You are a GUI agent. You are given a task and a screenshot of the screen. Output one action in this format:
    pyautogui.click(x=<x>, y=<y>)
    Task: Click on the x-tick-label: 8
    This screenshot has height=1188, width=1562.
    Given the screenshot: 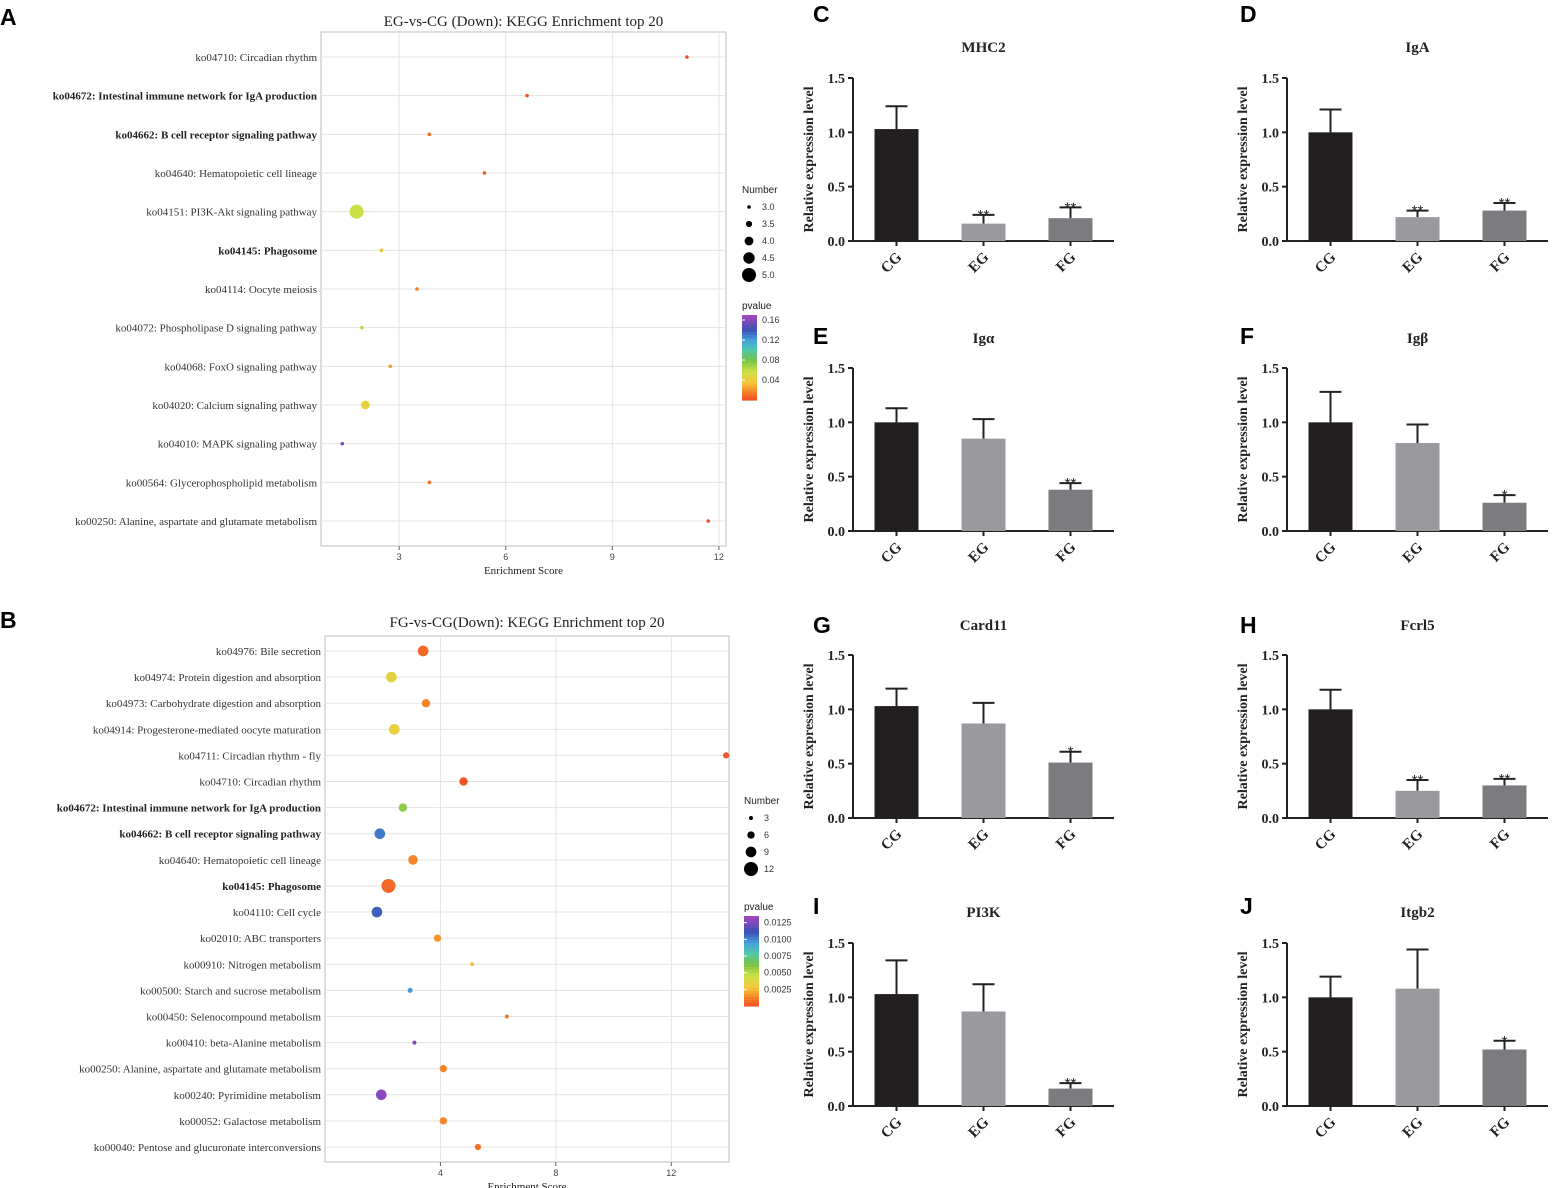 What is the action you would take?
    pyautogui.click(x=555, y=1173)
    